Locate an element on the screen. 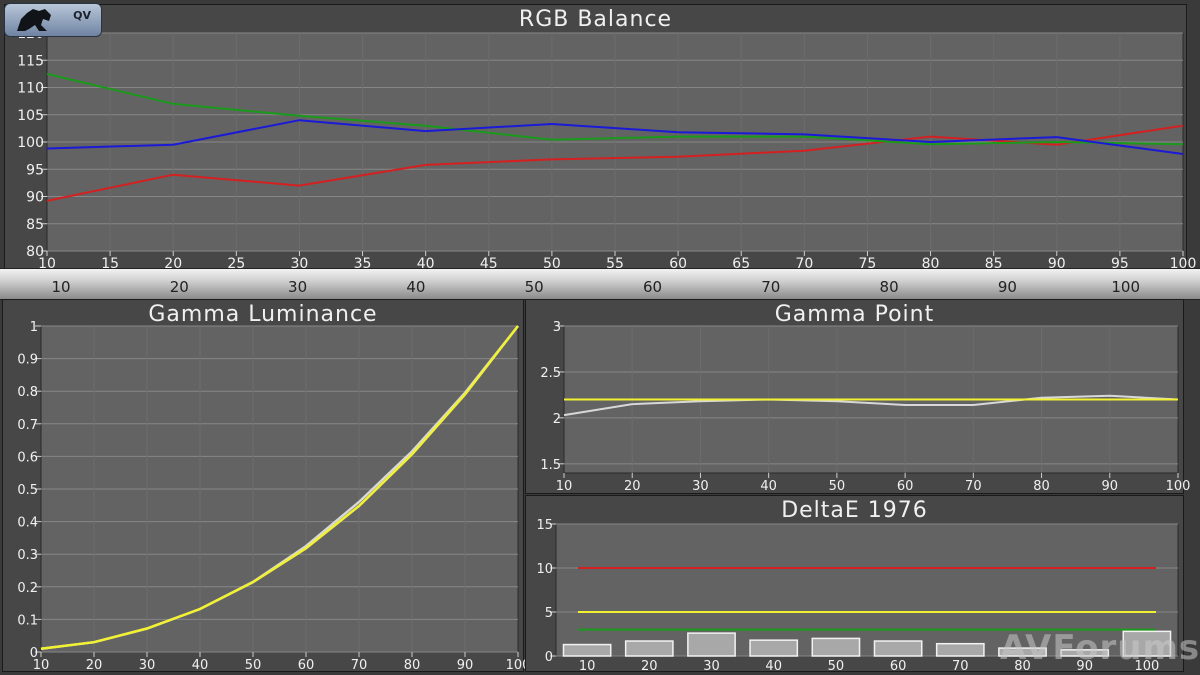  y-tick-label: 115 is located at coordinates (30, 61).